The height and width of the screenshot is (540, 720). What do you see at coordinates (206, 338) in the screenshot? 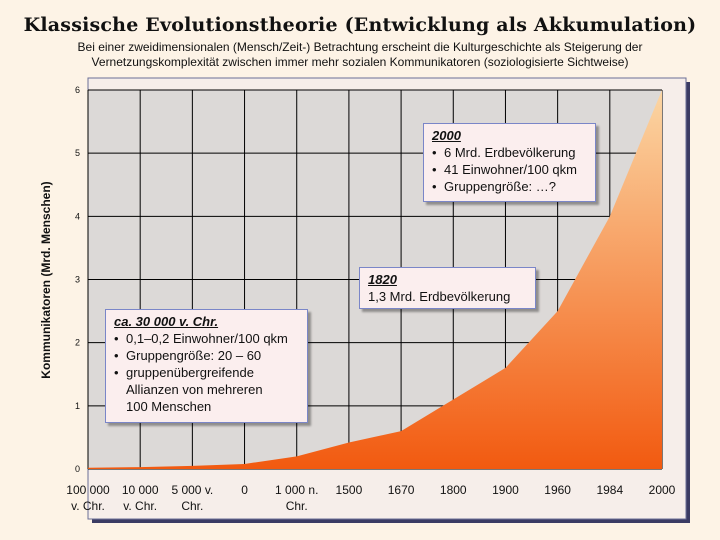
I see `annotation-30000-item: 0,1–0,2 Einwohner/100 qkm` at bounding box center [206, 338].